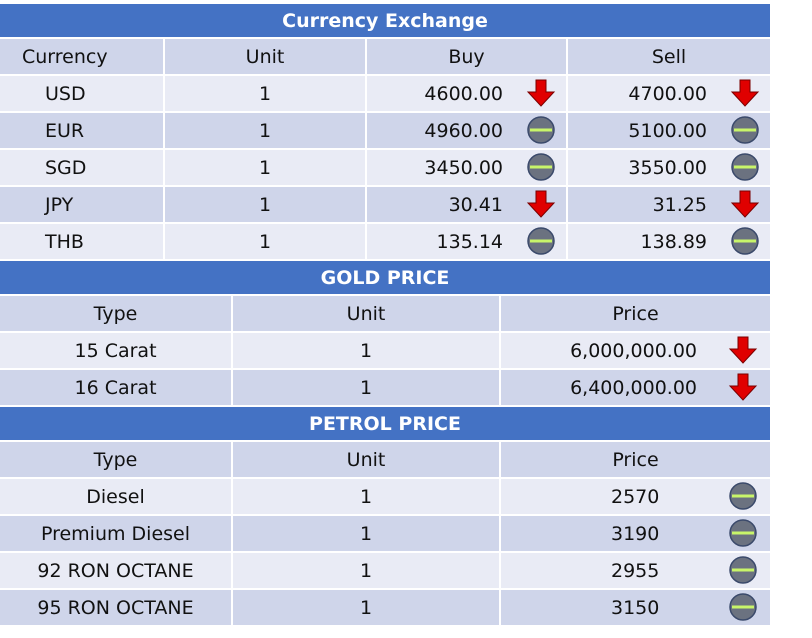 This screenshot has width=812, height=638. What do you see at coordinates (266, 56) in the screenshot?
I see `unit-col-header: Unit` at bounding box center [266, 56].